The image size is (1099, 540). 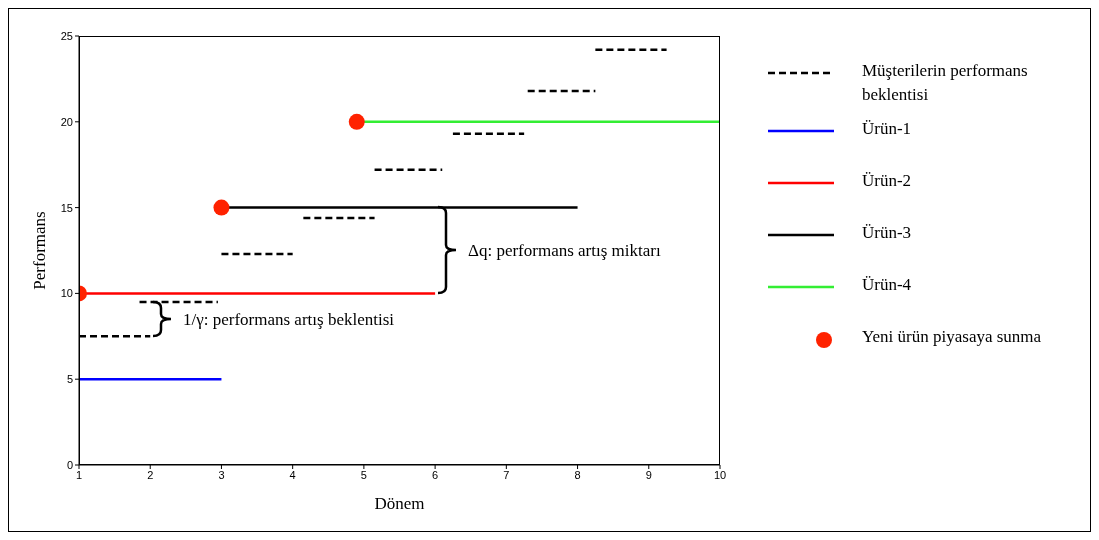 I want to click on y-axis-title: Performans, so click(x=40, y=250).